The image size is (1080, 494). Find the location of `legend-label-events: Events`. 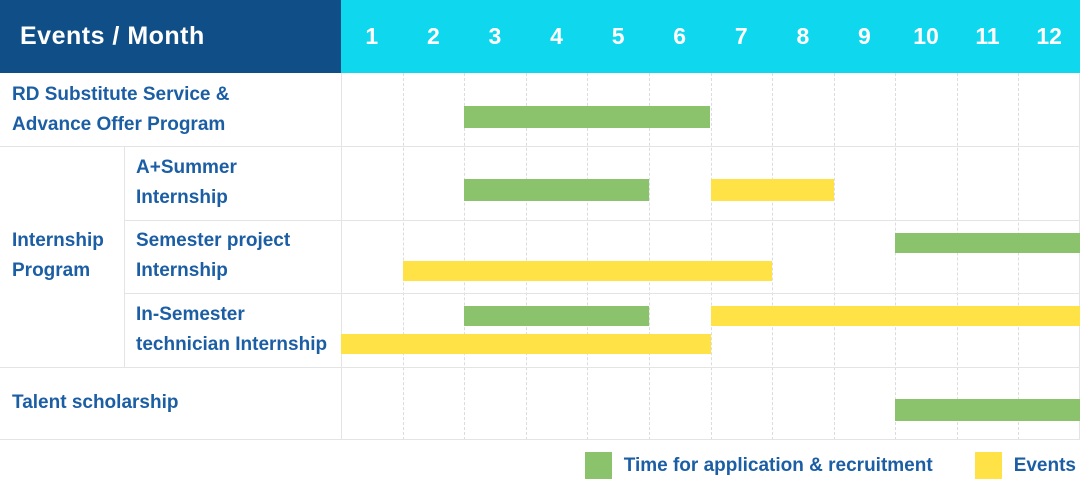

legend-label-events: Events is located at coordinates (1044, 465).